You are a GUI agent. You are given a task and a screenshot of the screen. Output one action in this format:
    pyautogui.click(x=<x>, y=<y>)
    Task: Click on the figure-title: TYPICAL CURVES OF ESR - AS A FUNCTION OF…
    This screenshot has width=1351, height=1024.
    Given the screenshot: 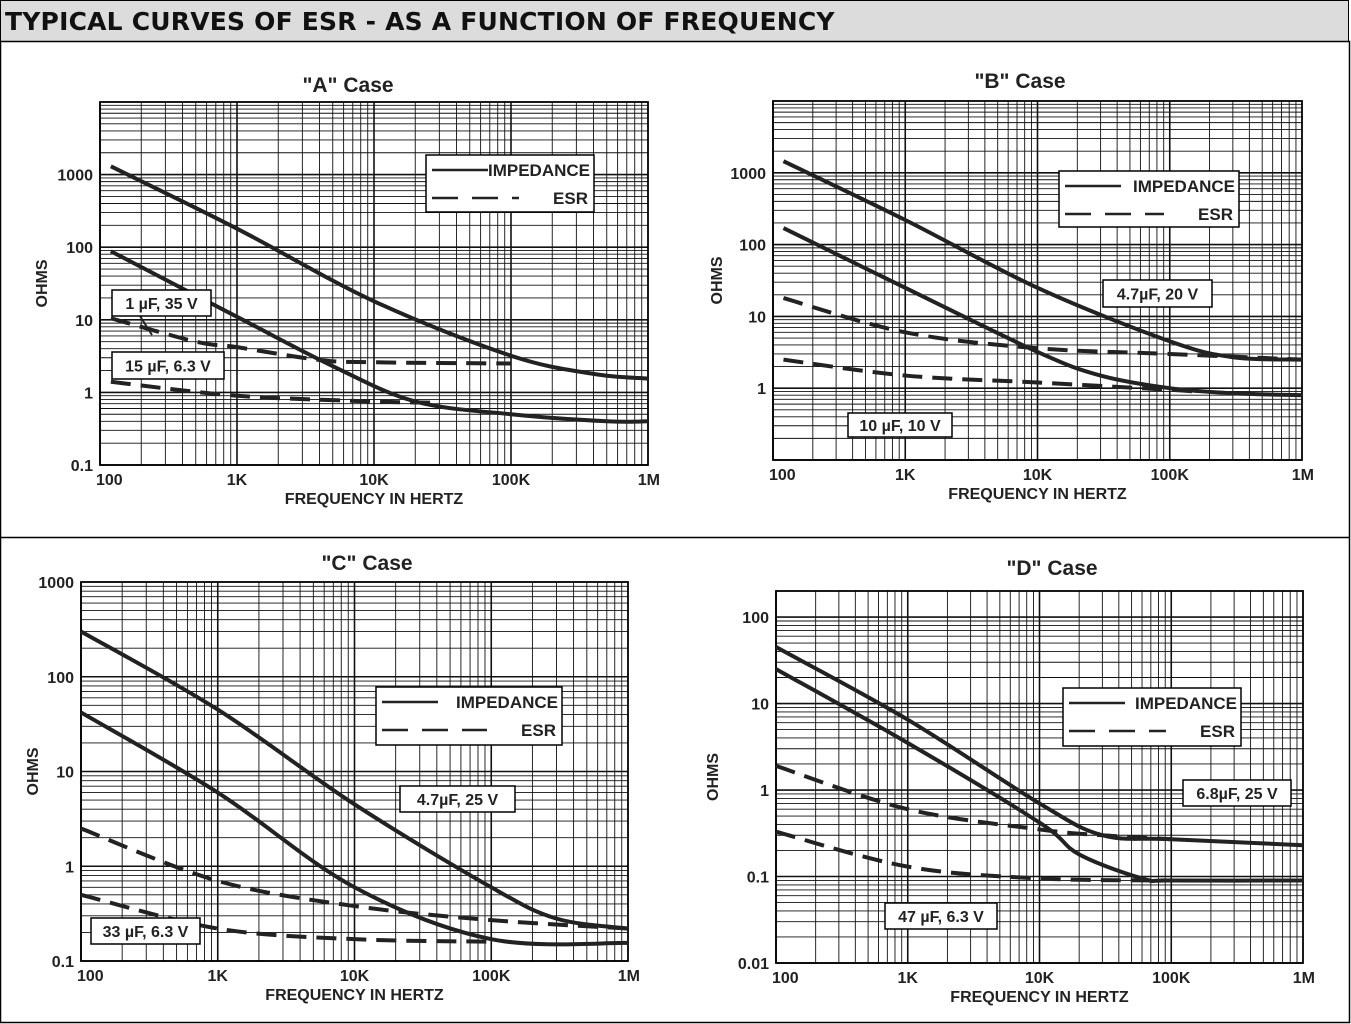 What is the action you would take?
    pyautogui.click(x=420, y=21)
    